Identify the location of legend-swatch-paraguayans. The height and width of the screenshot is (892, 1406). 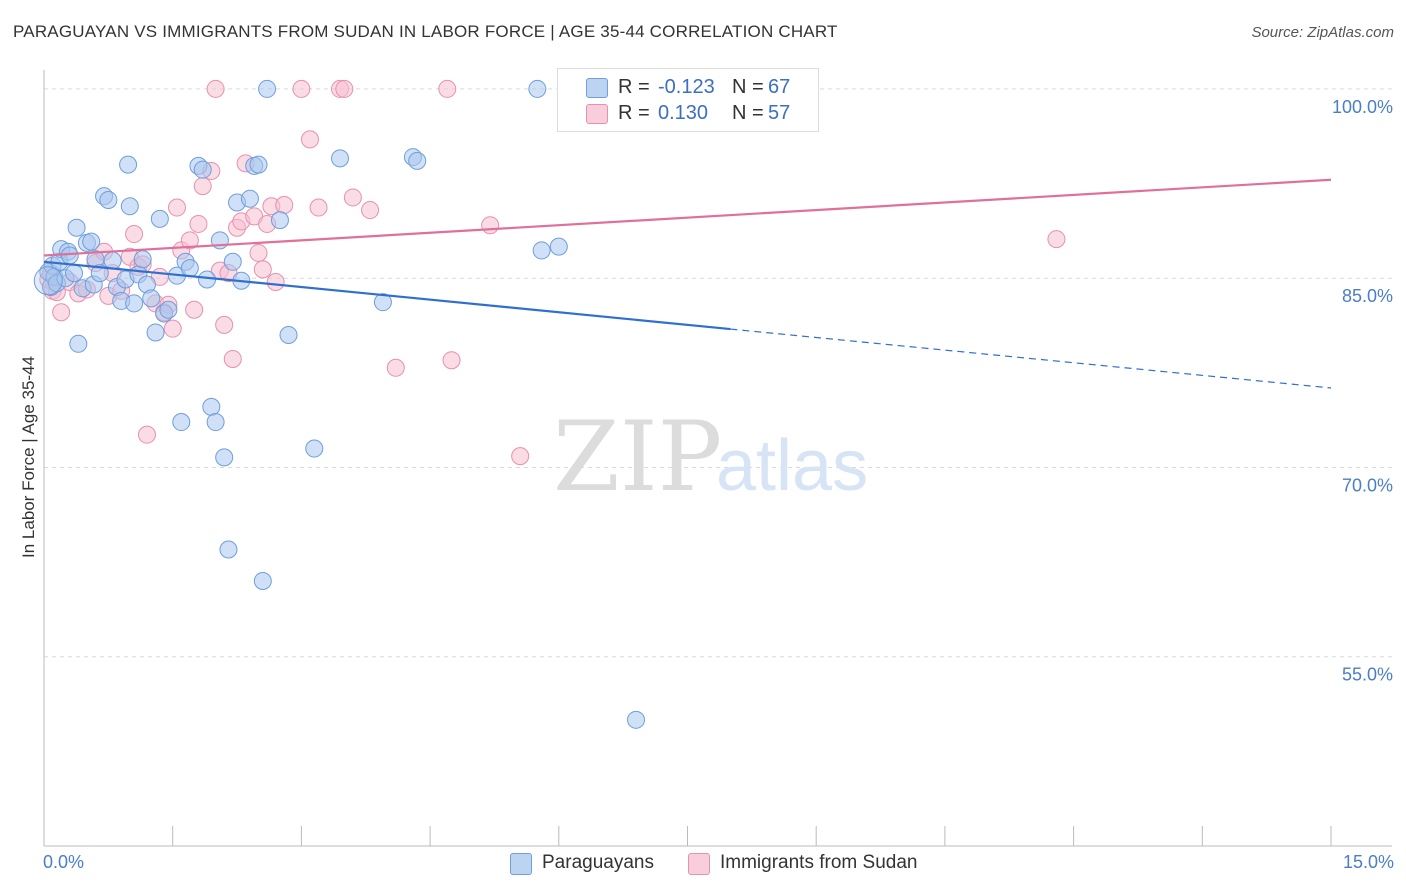
(521, 864).